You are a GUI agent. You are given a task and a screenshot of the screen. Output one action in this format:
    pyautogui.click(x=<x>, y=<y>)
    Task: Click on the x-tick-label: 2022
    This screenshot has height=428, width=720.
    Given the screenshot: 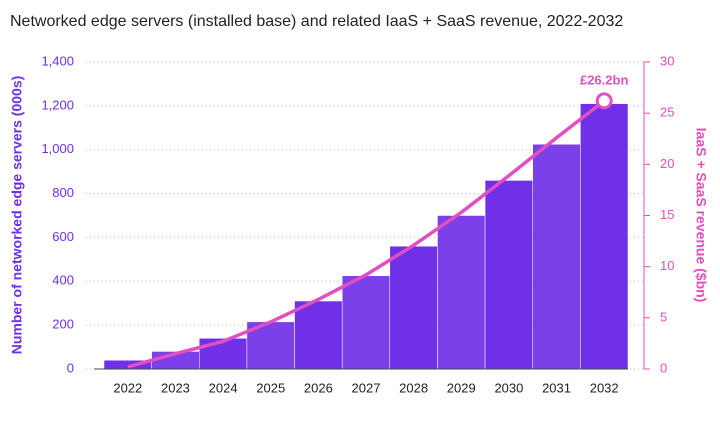 What is the action you would take?
    pyautogui.click(x=127, y=387)
    